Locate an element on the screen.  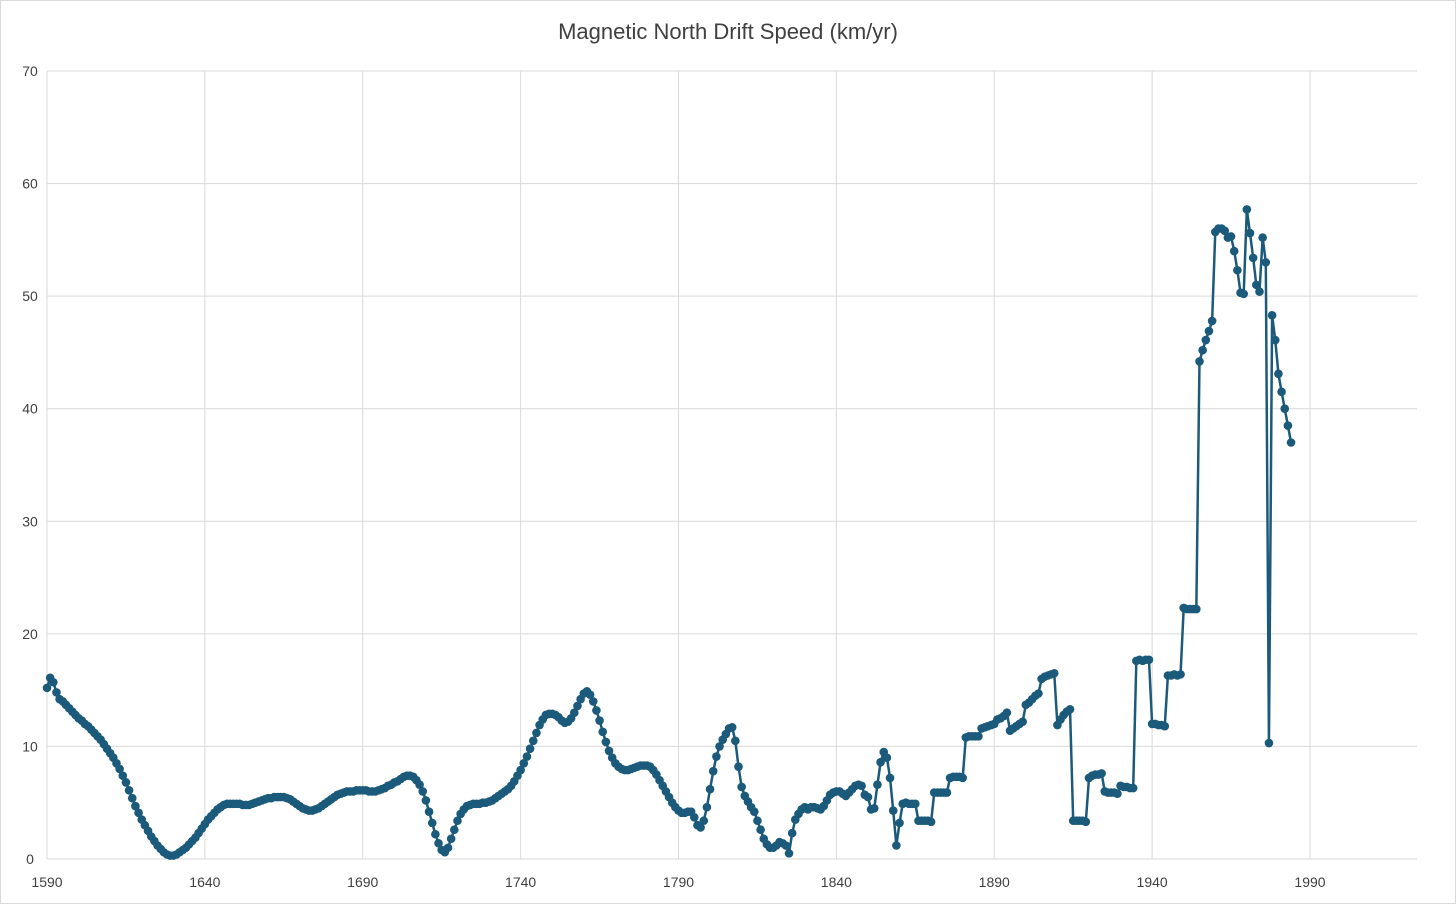
data-point-1919 is located at coordinates (1086, 822).